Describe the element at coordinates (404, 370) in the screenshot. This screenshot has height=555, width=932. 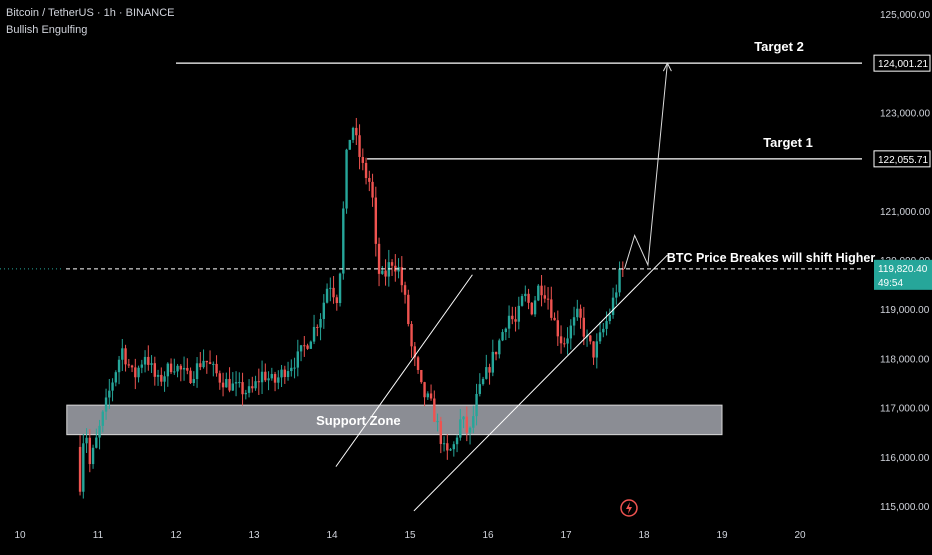
I see `channel-line-upper` at that location.